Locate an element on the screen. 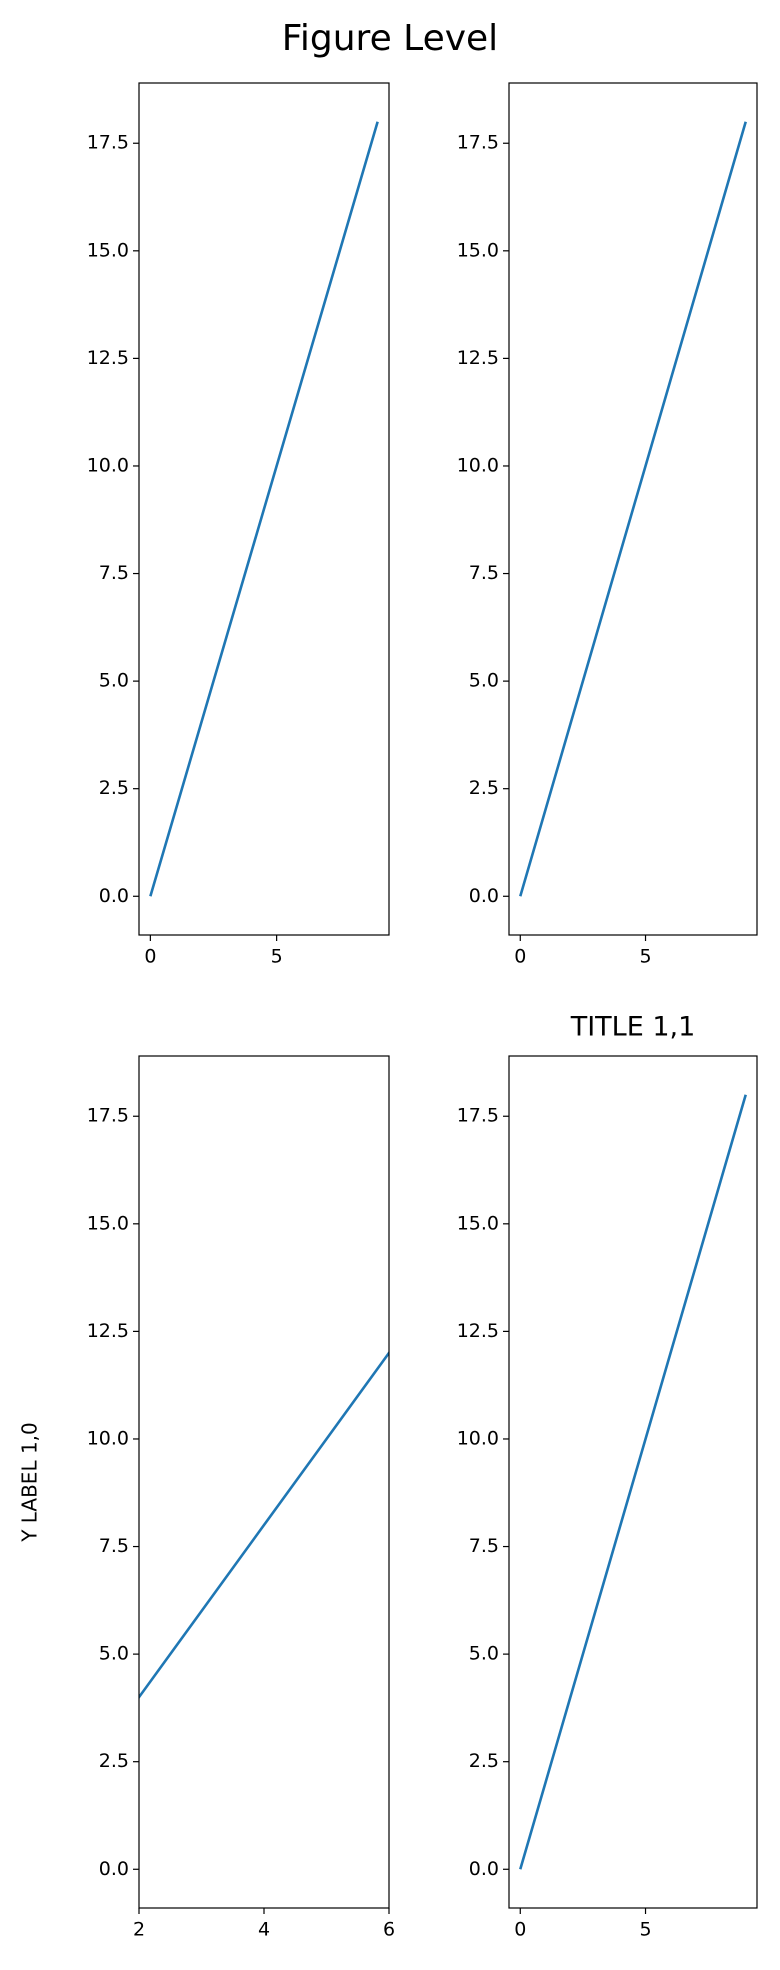  x-tick-label: 2 is located at coordinates (139, 1930).